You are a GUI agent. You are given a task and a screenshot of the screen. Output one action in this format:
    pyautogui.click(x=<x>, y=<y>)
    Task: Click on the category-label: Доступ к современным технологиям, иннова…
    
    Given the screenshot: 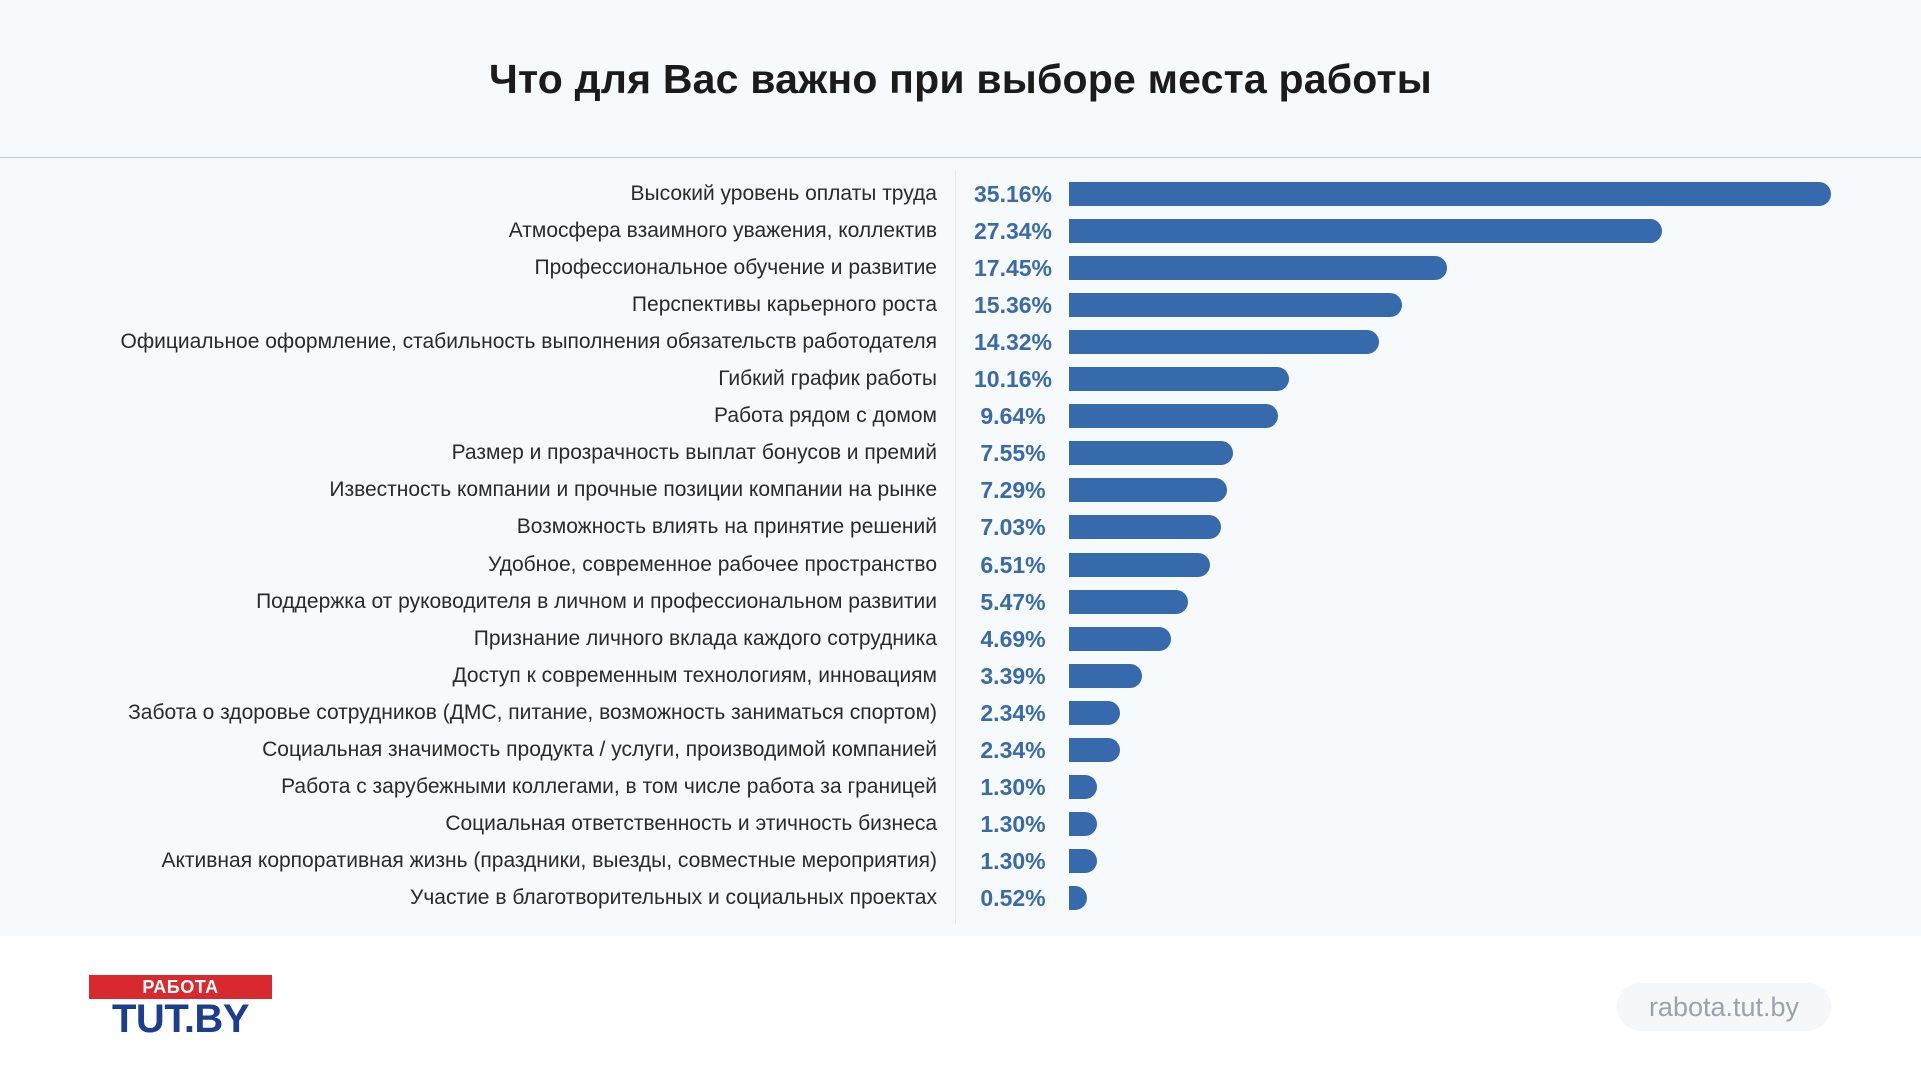 What is the action you would take?
    pyautogui.click(x=694, y=675)
    